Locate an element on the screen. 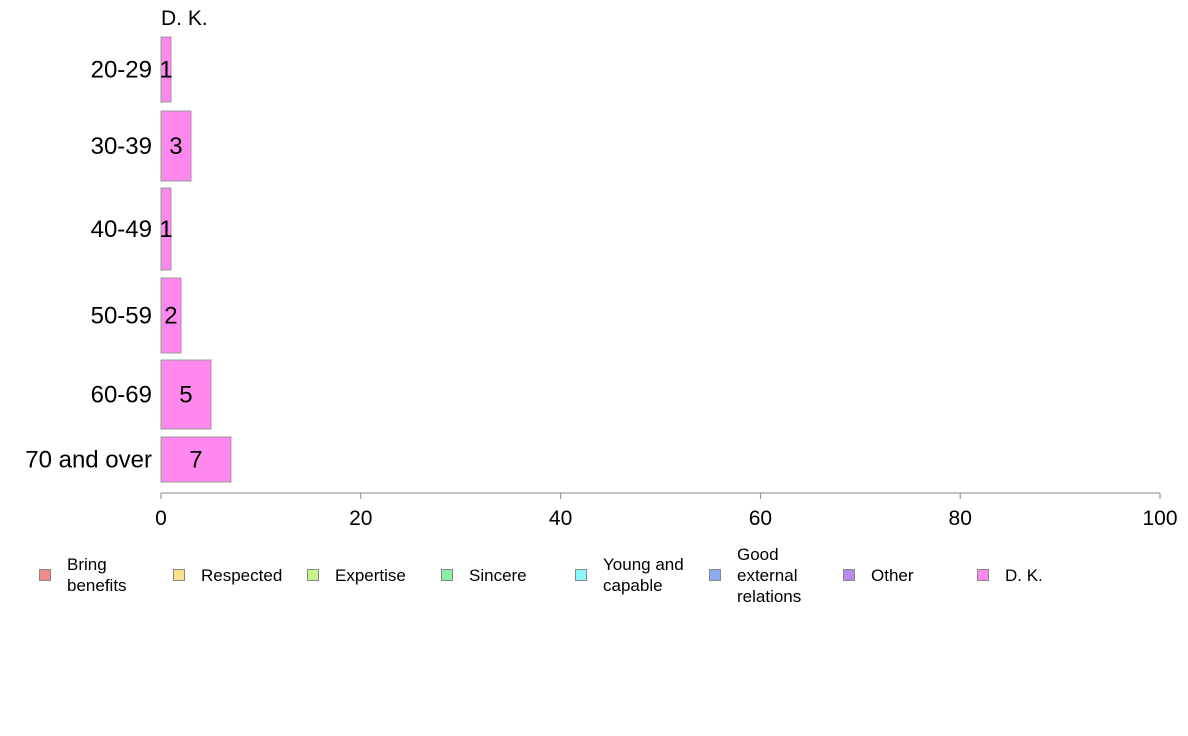 The width and height of the screenshot is (1188, 736). legend-item-5: Good external relations is located at coordinates (755, 575).